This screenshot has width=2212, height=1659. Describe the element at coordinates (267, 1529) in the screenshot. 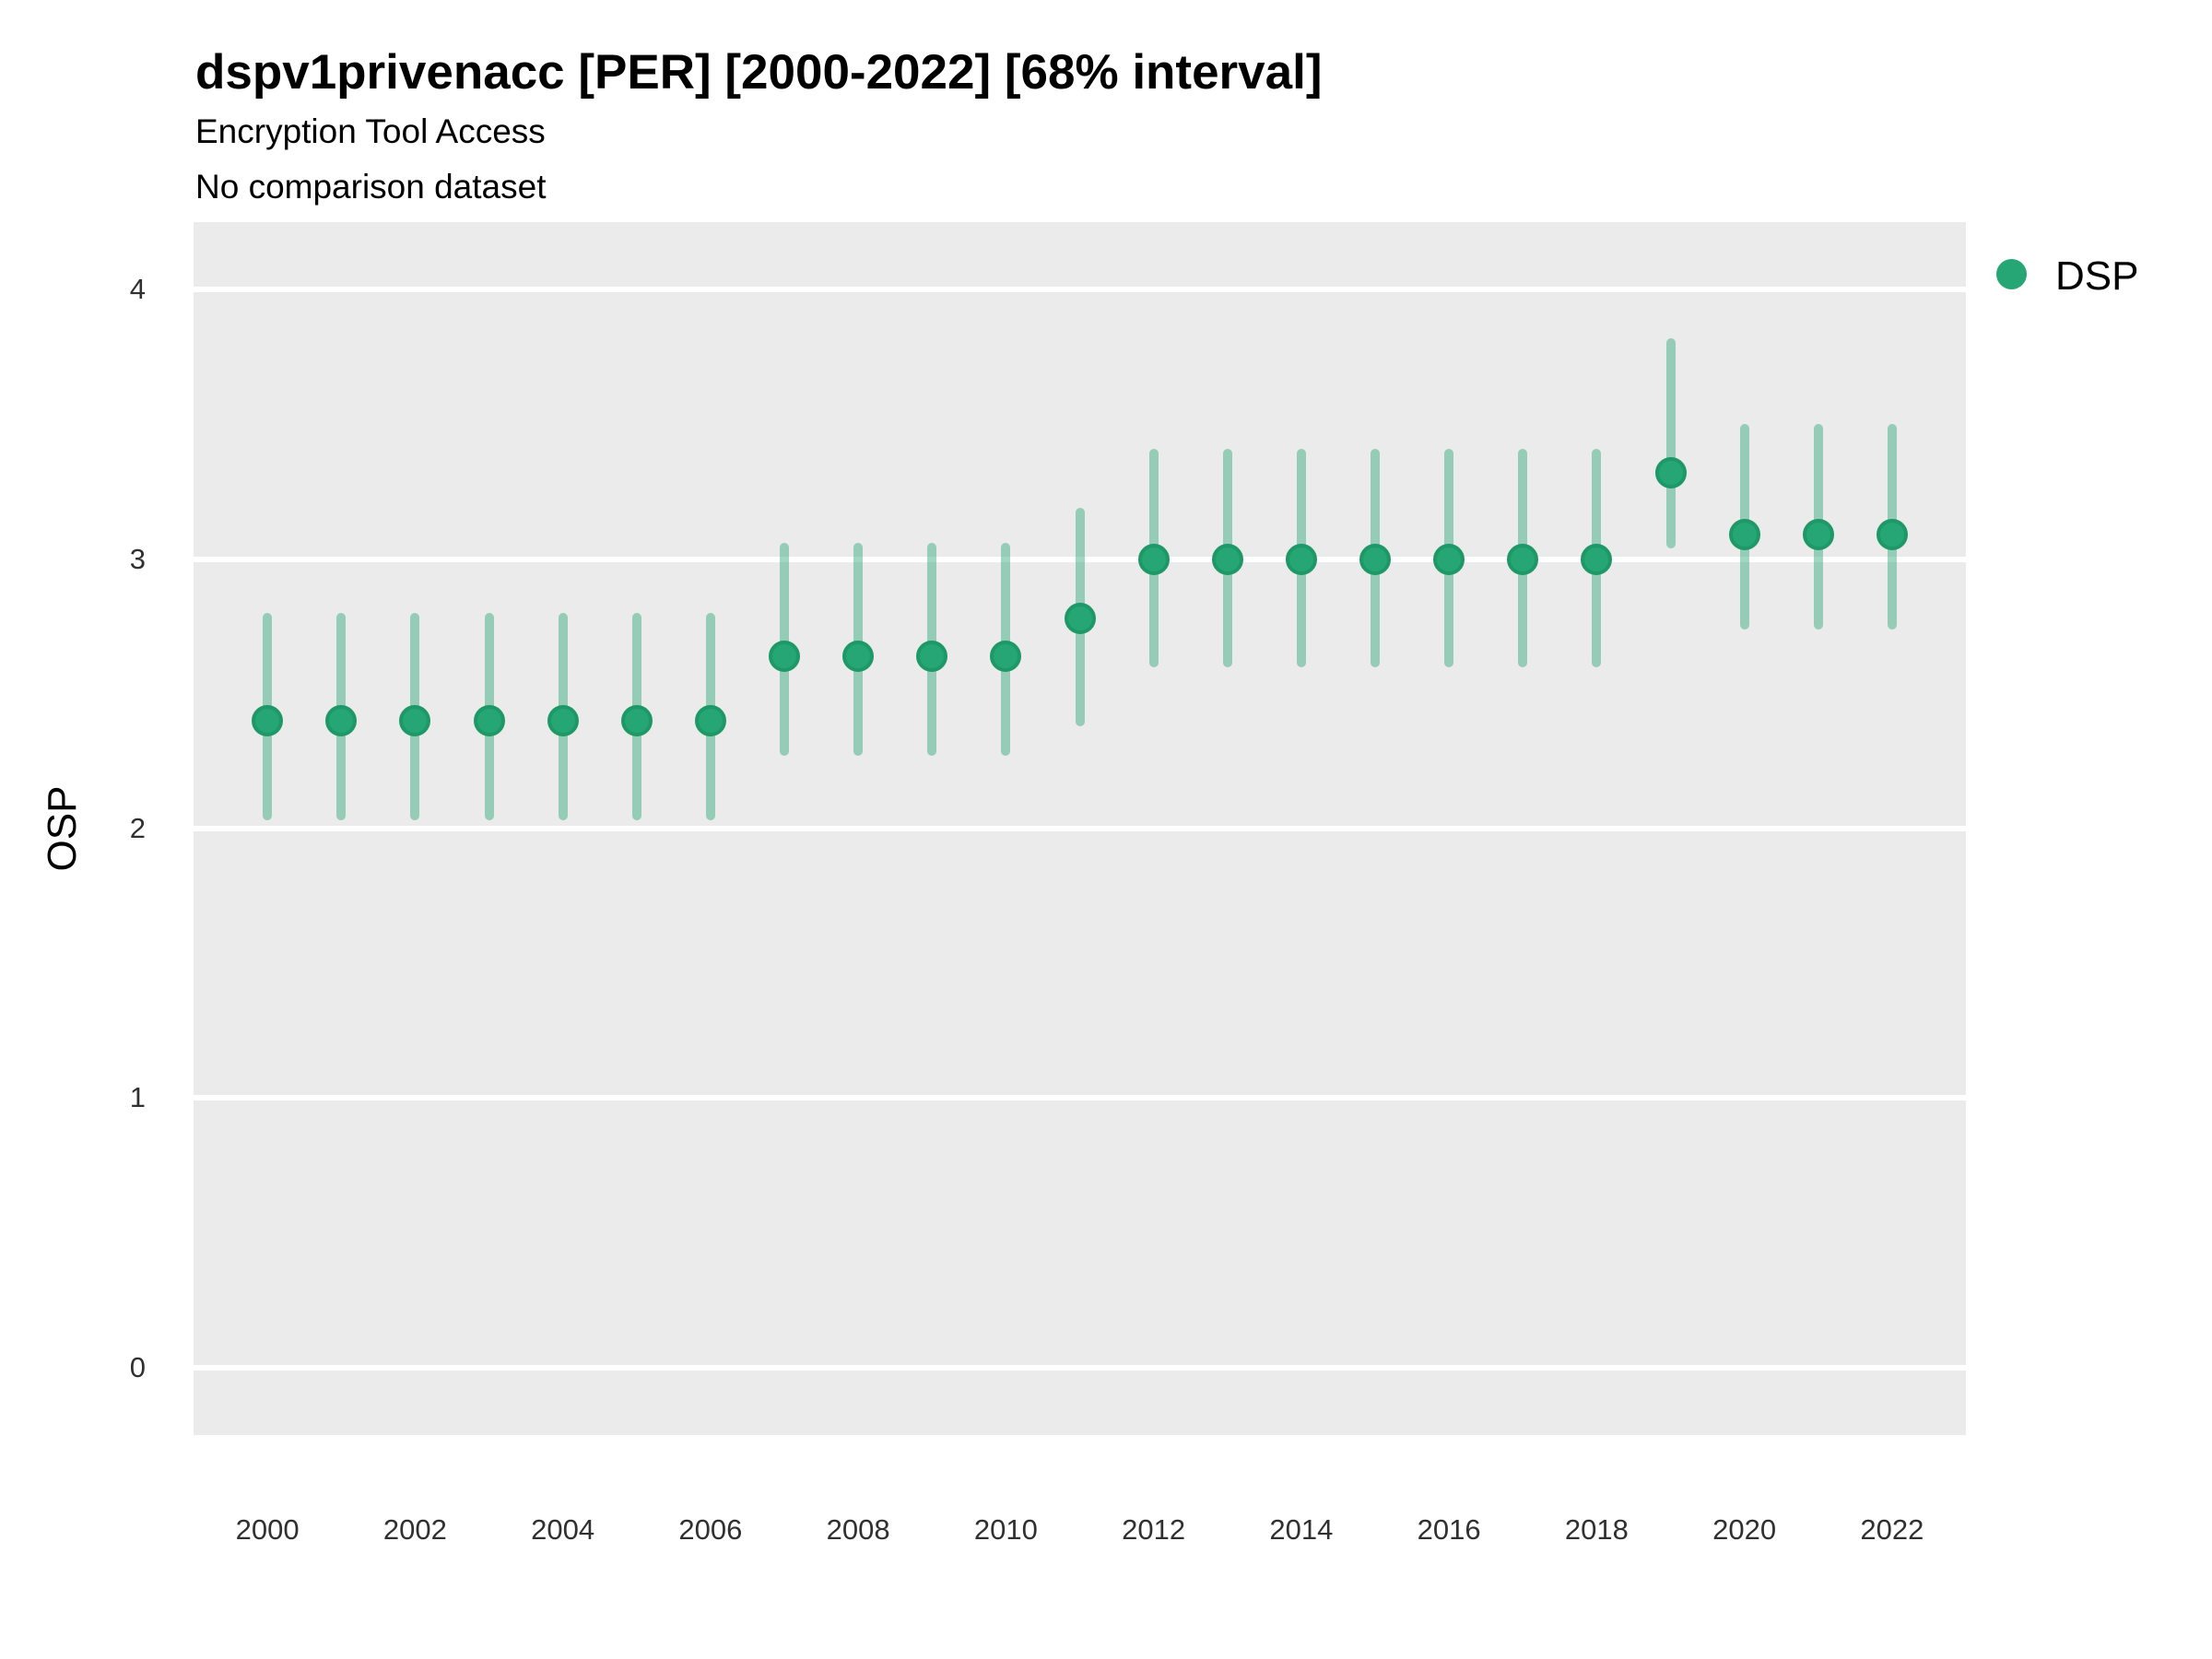

I see `x-tick-label: 2000` at that location.